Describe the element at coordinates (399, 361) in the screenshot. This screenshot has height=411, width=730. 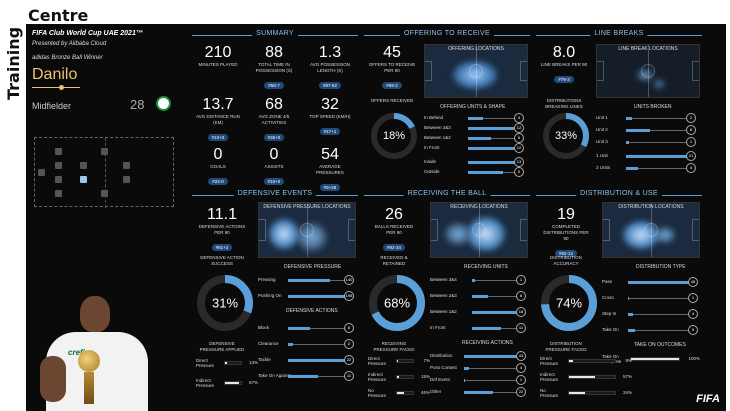
I see `receiving-pressure-bar: Direct Pressure 7%` at that location.